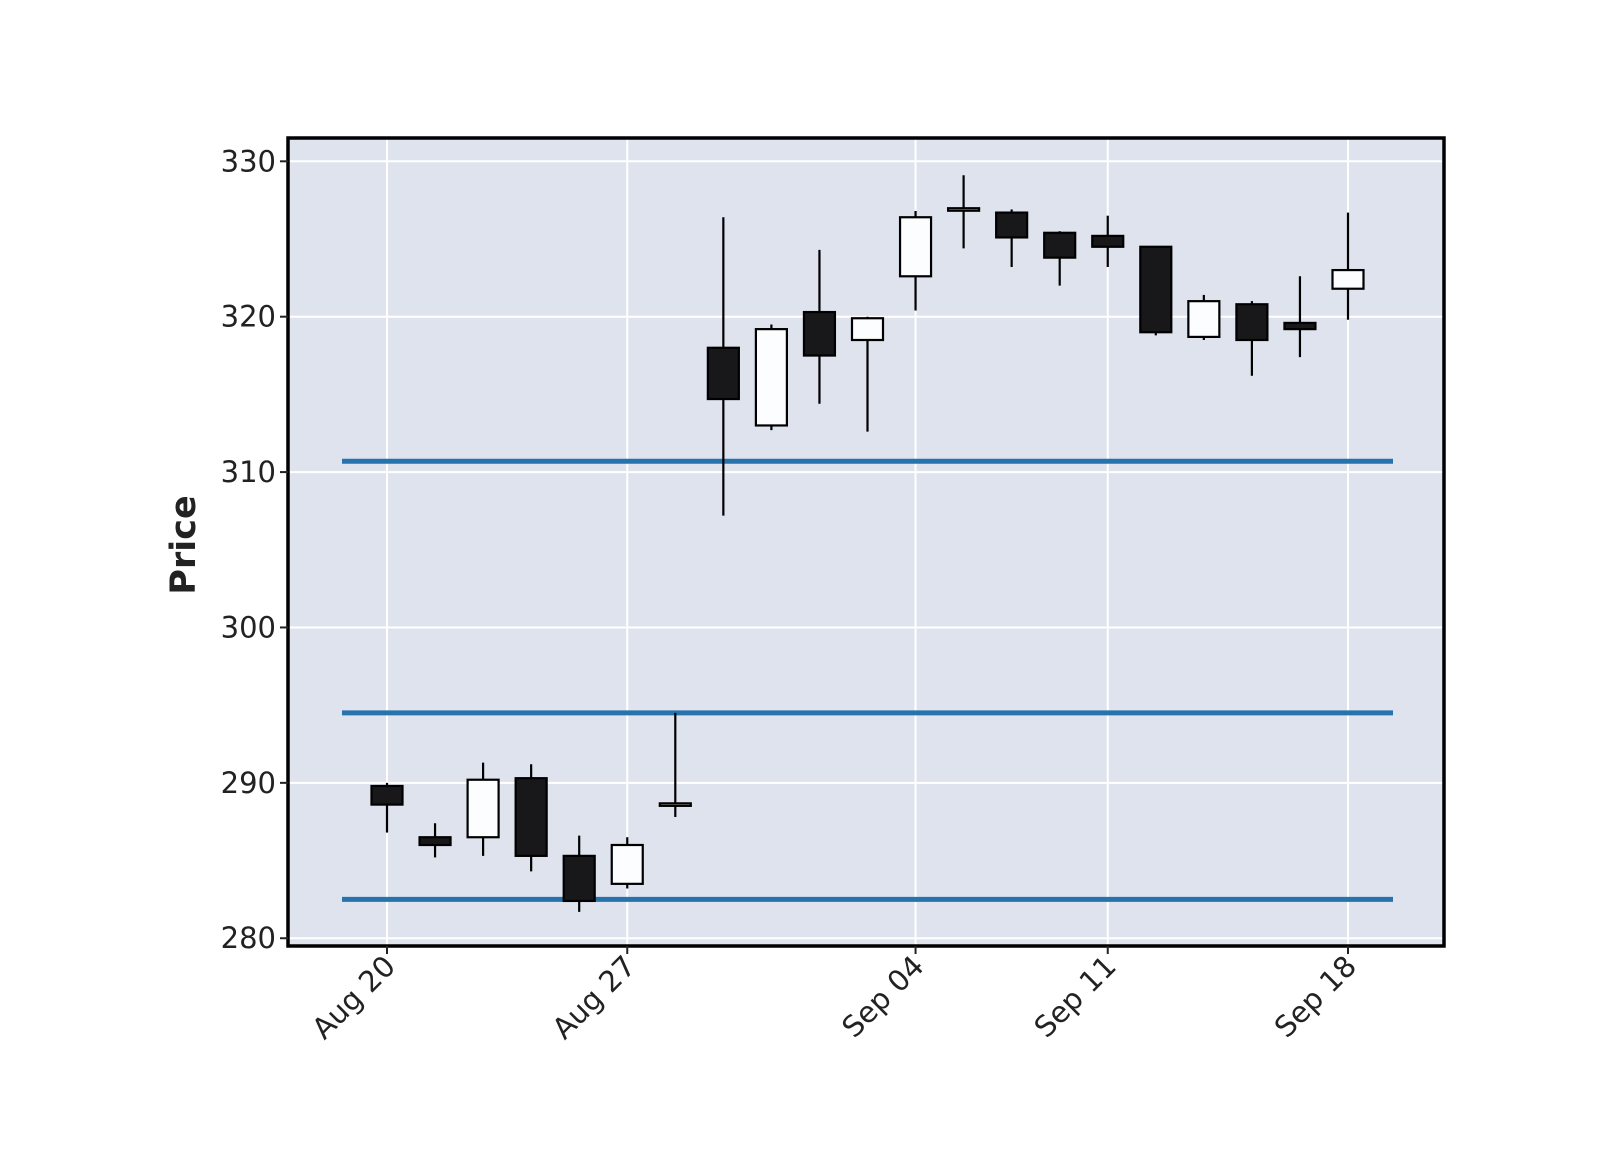 The height and width of the screenshot is (1150, 1600). I want to click on x-axis-ticks: Aug 20 Aug 27 Sep 04 Sep 11 Sep 18, so click(834, 996).